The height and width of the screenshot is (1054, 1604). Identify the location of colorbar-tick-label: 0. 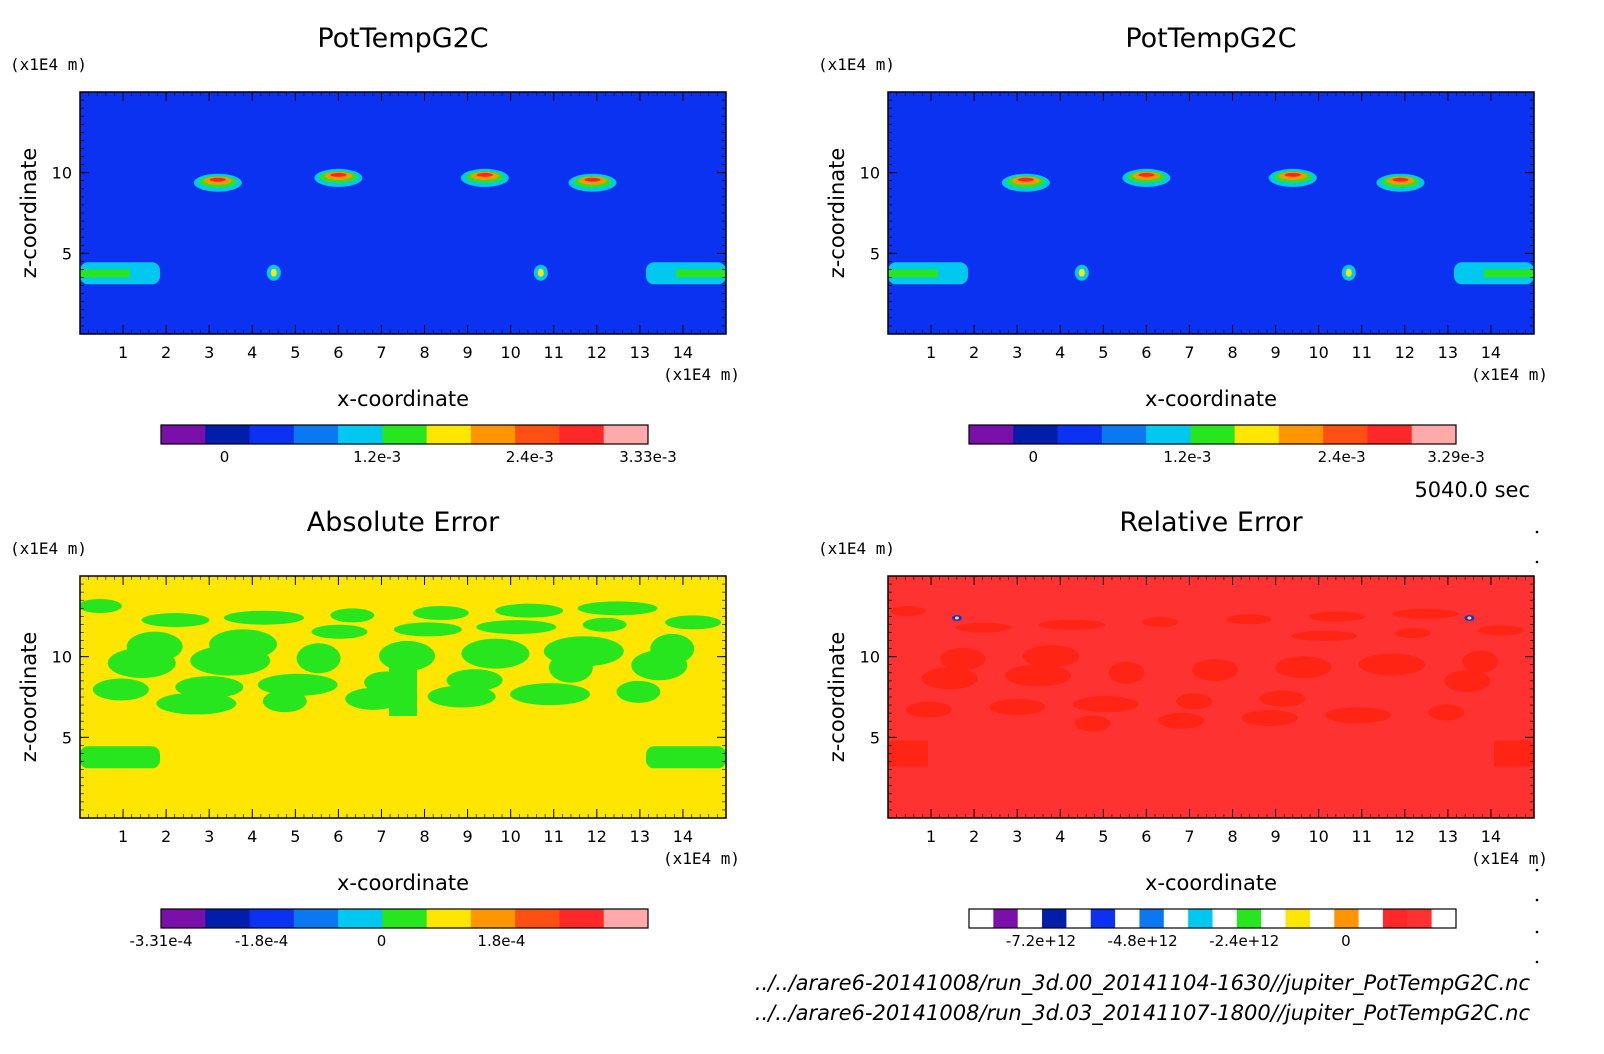
(1033, 457).